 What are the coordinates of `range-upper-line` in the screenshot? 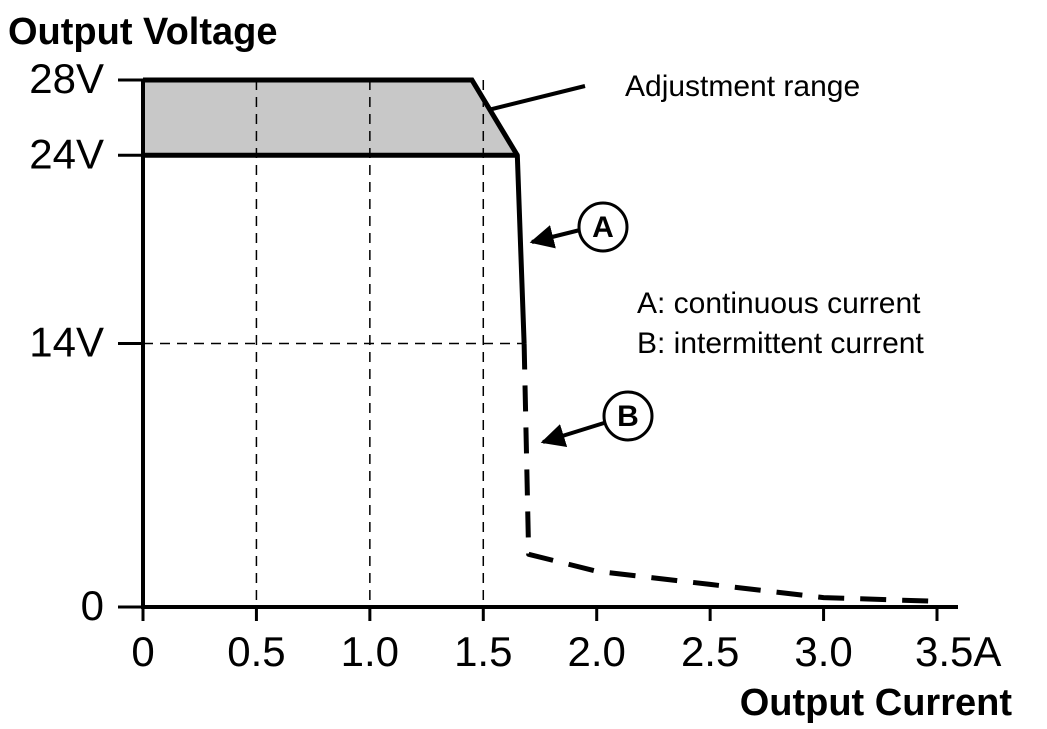 It's located at (331, 117).